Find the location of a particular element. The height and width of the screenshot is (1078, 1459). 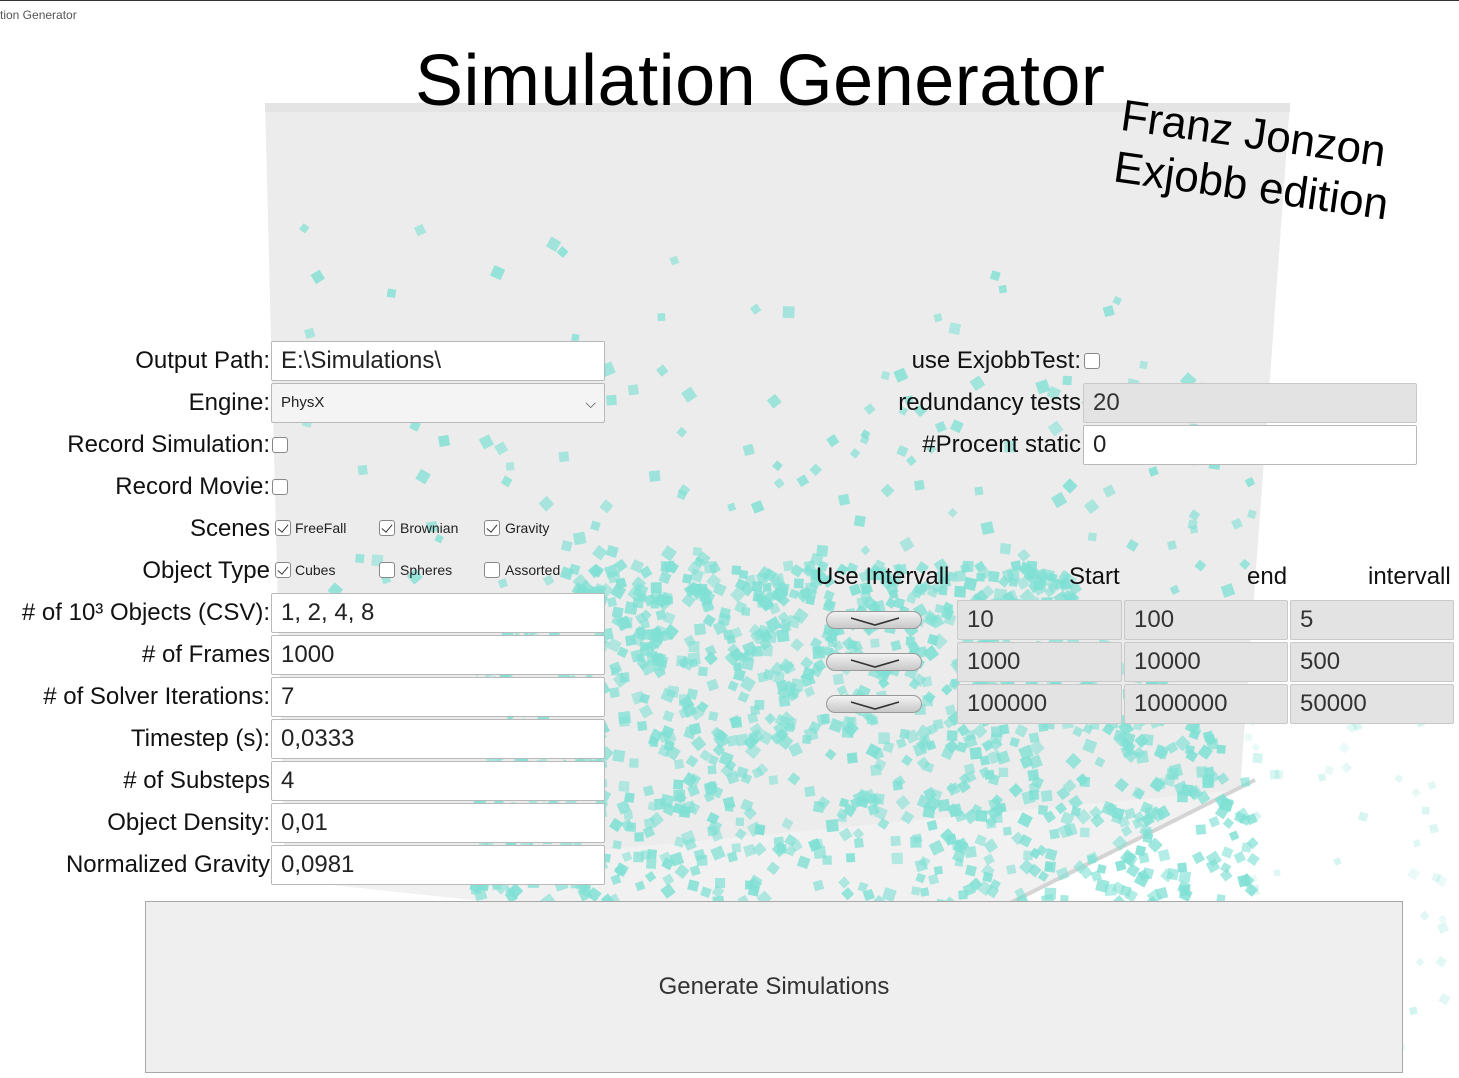

output-path-input: E:\Simulations\ is located at coordinates (438, 361).